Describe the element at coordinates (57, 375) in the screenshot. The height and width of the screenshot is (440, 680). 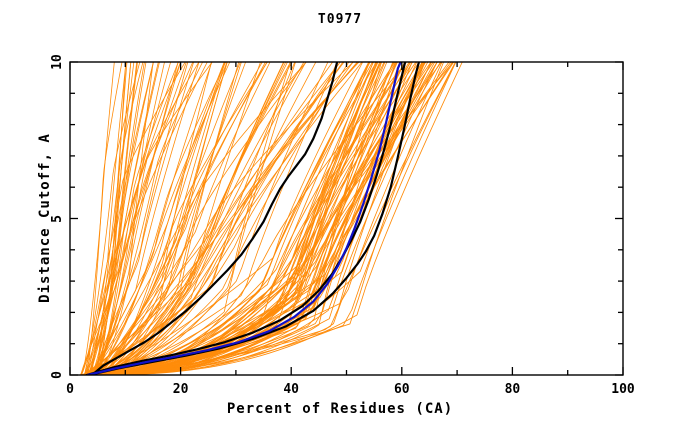
I see `y-tick-label: 0` at that location.